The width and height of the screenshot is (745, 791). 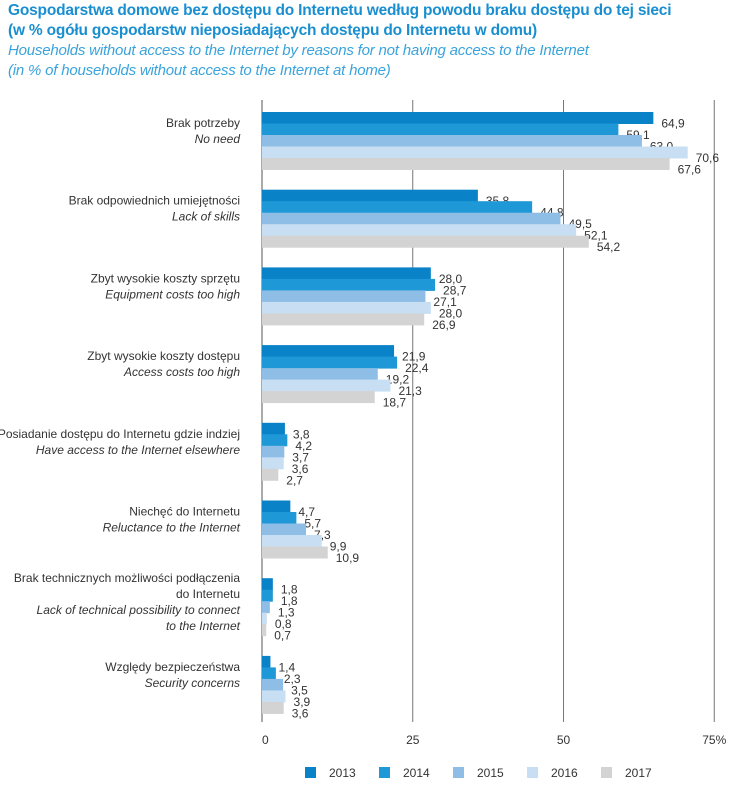 What do you see at coordinates (414, 357) in the screenshot?
I see `data-label: 21,9` at bounding box center [414, 357].